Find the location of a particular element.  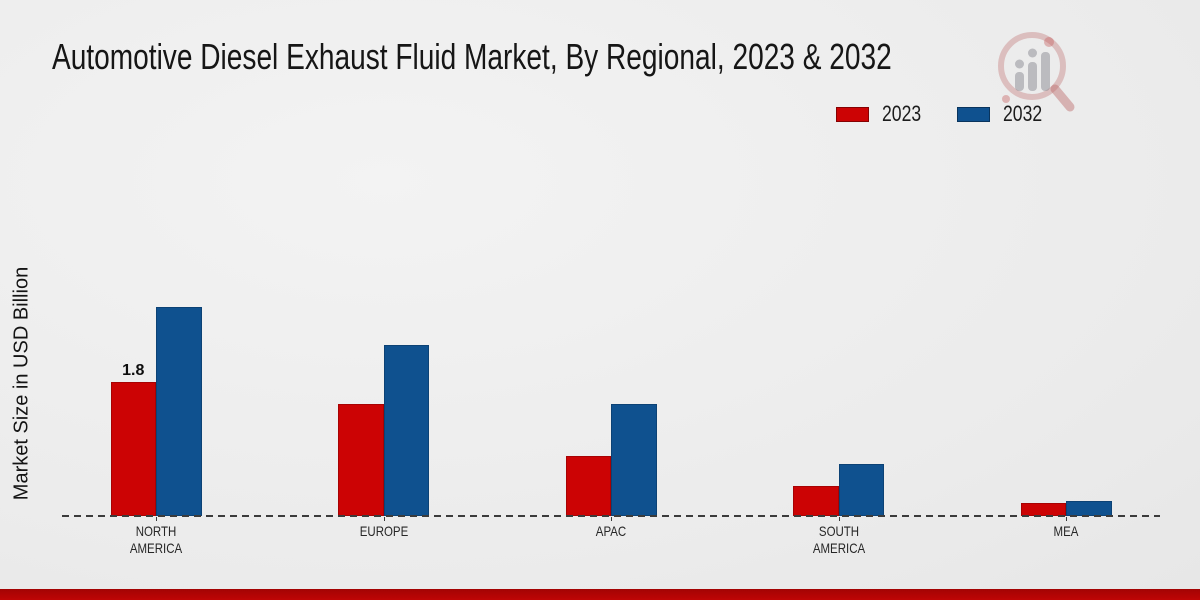

footer-accent-band is located at coordinates (600, 594).